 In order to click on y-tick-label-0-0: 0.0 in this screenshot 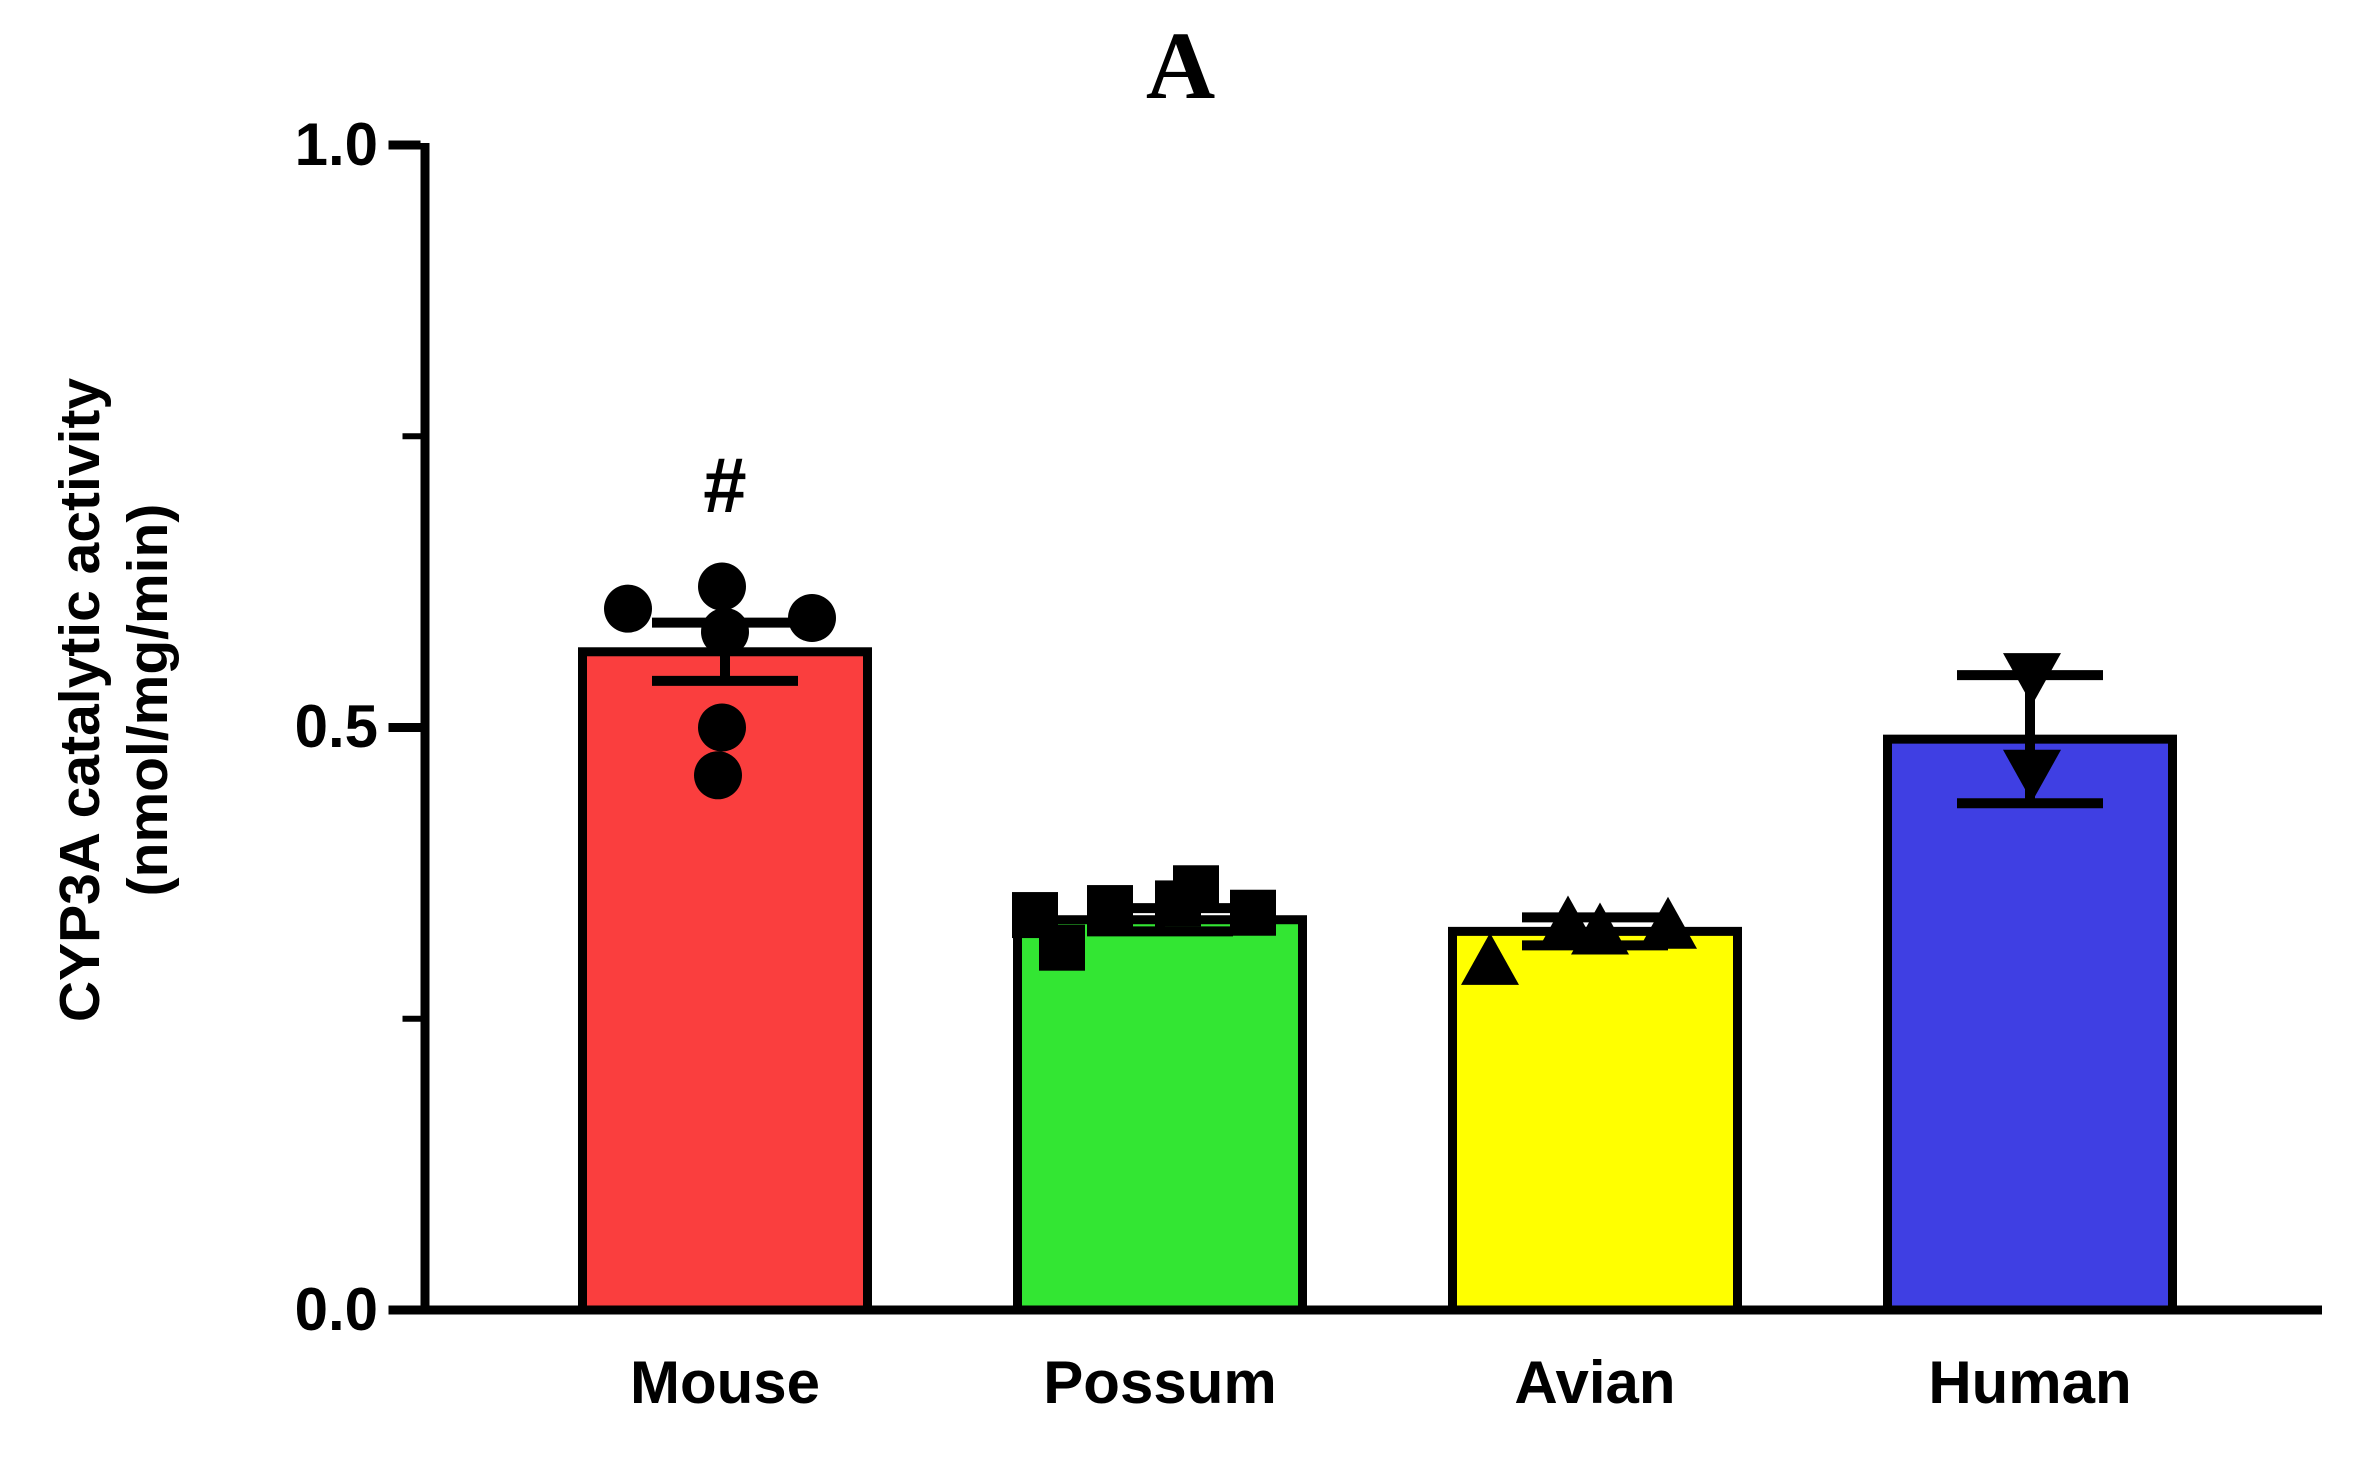, I will do `click(336, 1309)`.